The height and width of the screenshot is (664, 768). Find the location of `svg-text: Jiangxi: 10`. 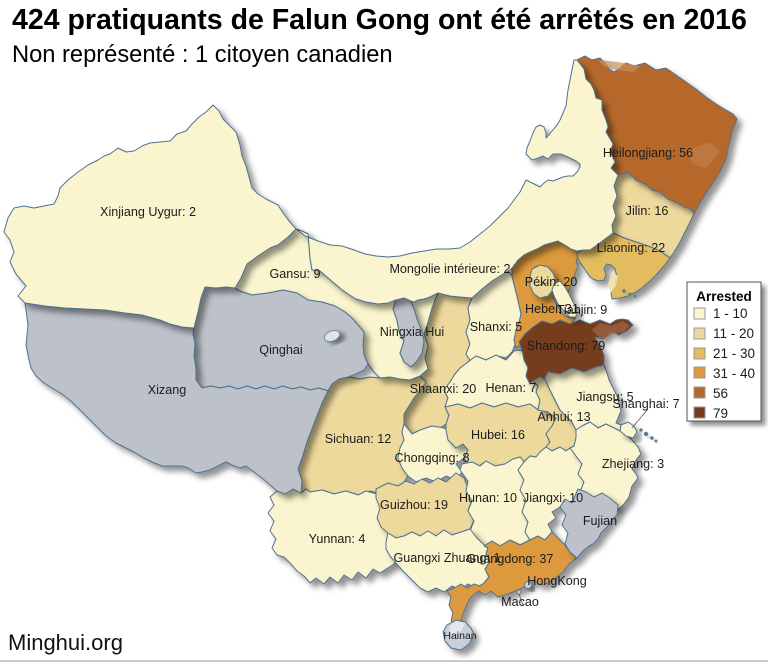

svg-text: Jiangxi: 10 is located at coordinates (553, 498).